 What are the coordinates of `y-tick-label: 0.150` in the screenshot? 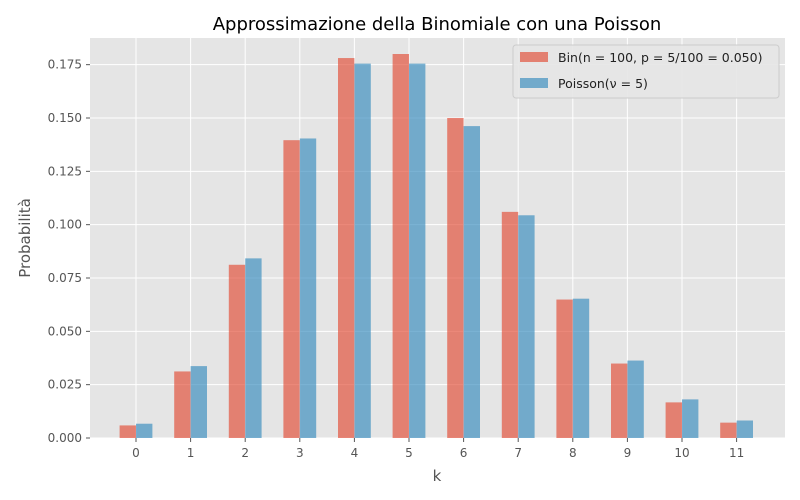 It's located at (65, 118).